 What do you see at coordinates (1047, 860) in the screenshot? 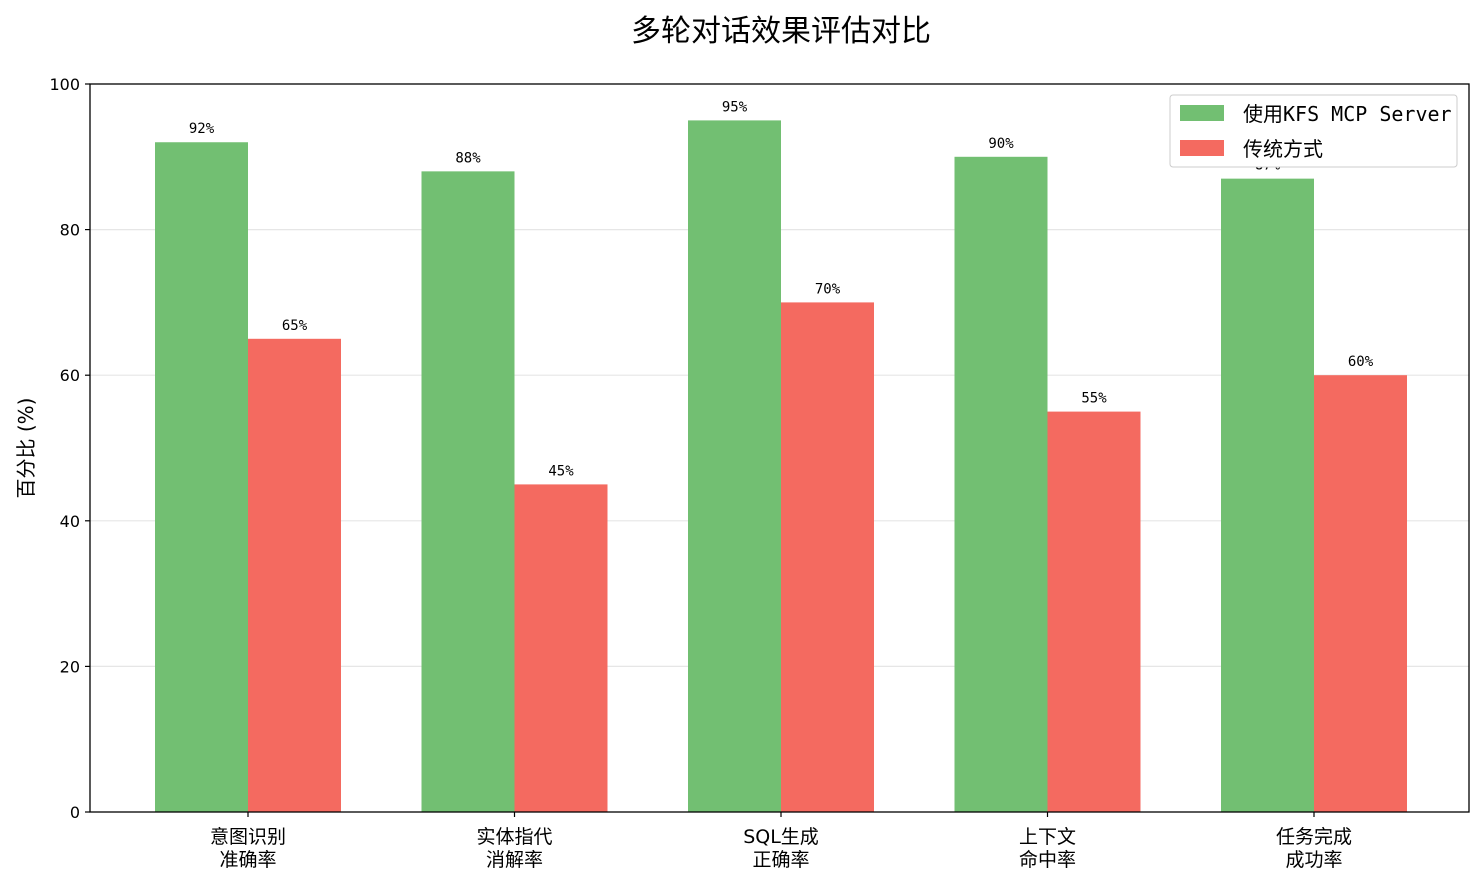
I see `x-tick-label: 命中率` at bounding box center [1047, 860].